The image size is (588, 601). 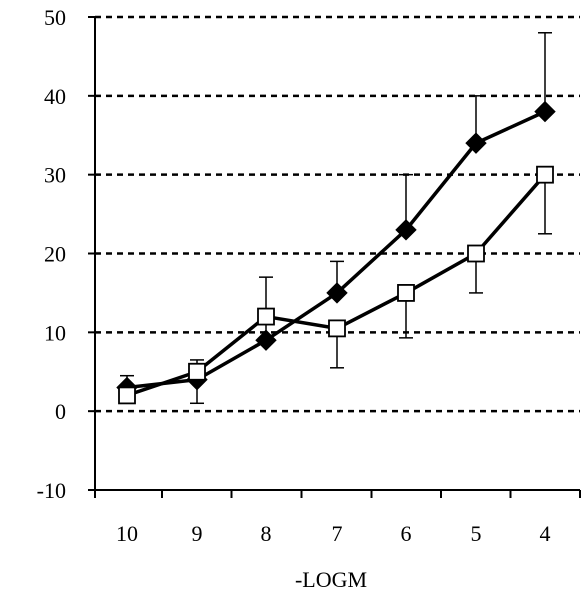 What do you see at coordinates (476, 533) in the screenshot?
I see `x-tick-label: 5` at bounding box center [476, 533].